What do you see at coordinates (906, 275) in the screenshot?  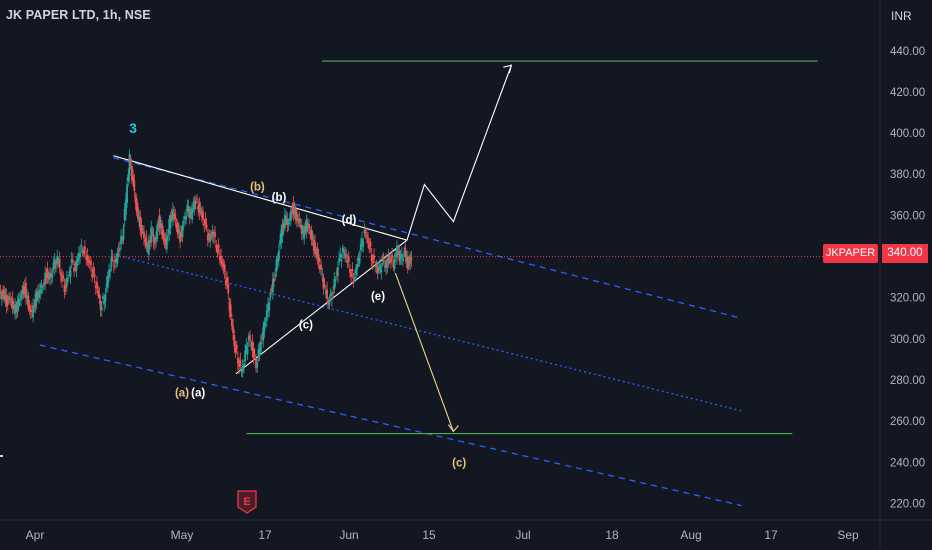 I see `price-axis-panel` at bounding box center [906, 275].